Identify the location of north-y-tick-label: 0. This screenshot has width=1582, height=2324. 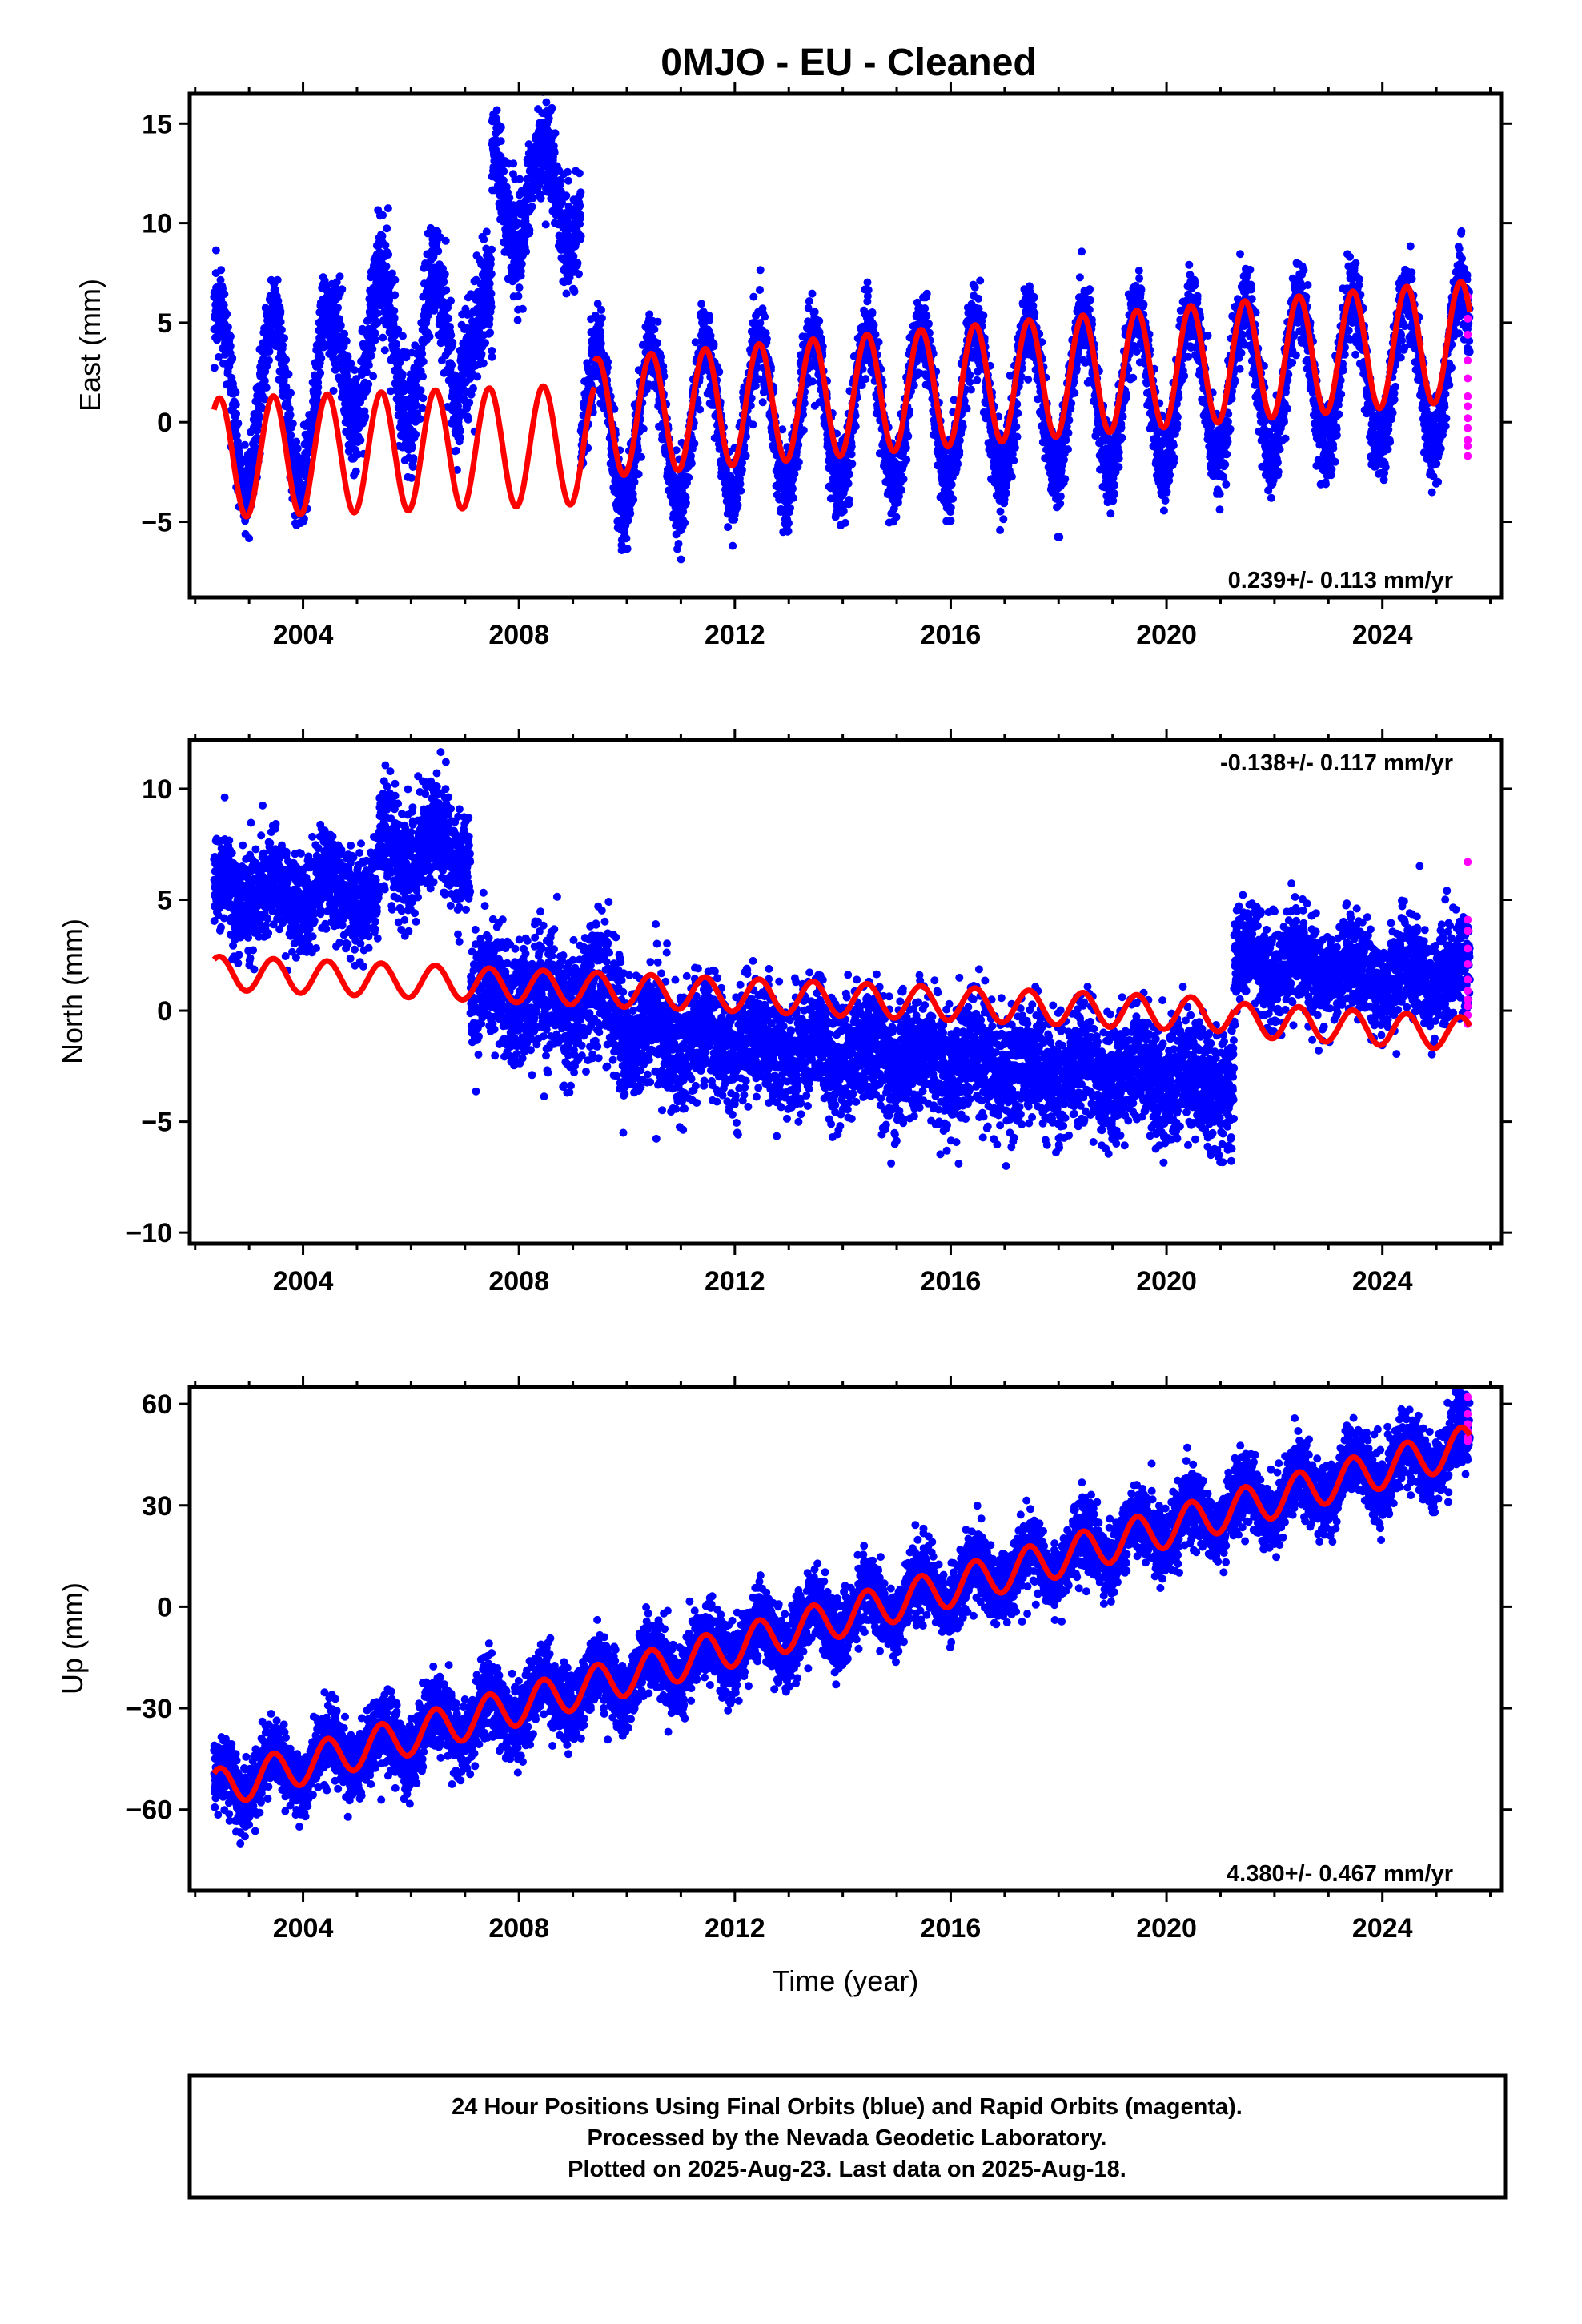
(164, 1012).